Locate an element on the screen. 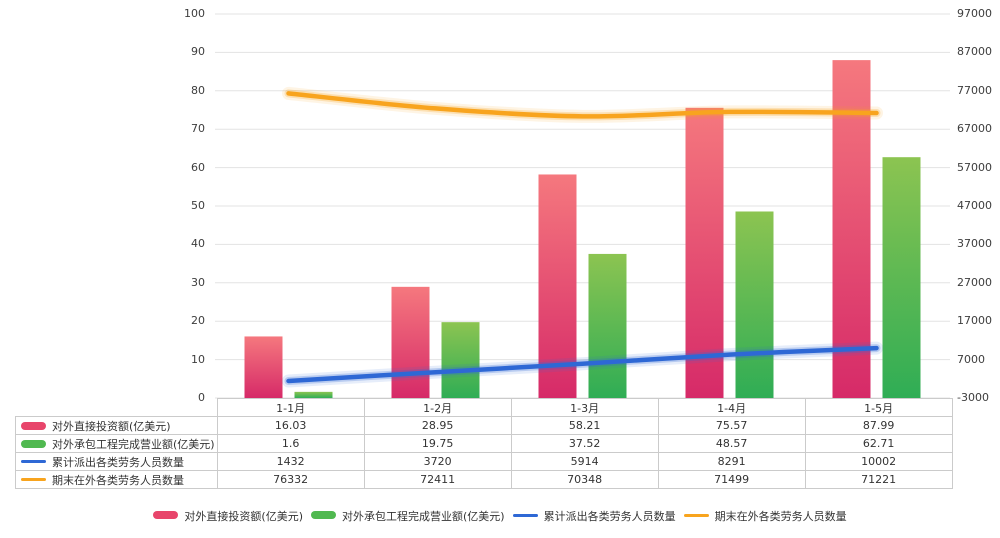 The image size is (1000, 538). right-axis-tick: 97000 is located at coordinates (974, 13).